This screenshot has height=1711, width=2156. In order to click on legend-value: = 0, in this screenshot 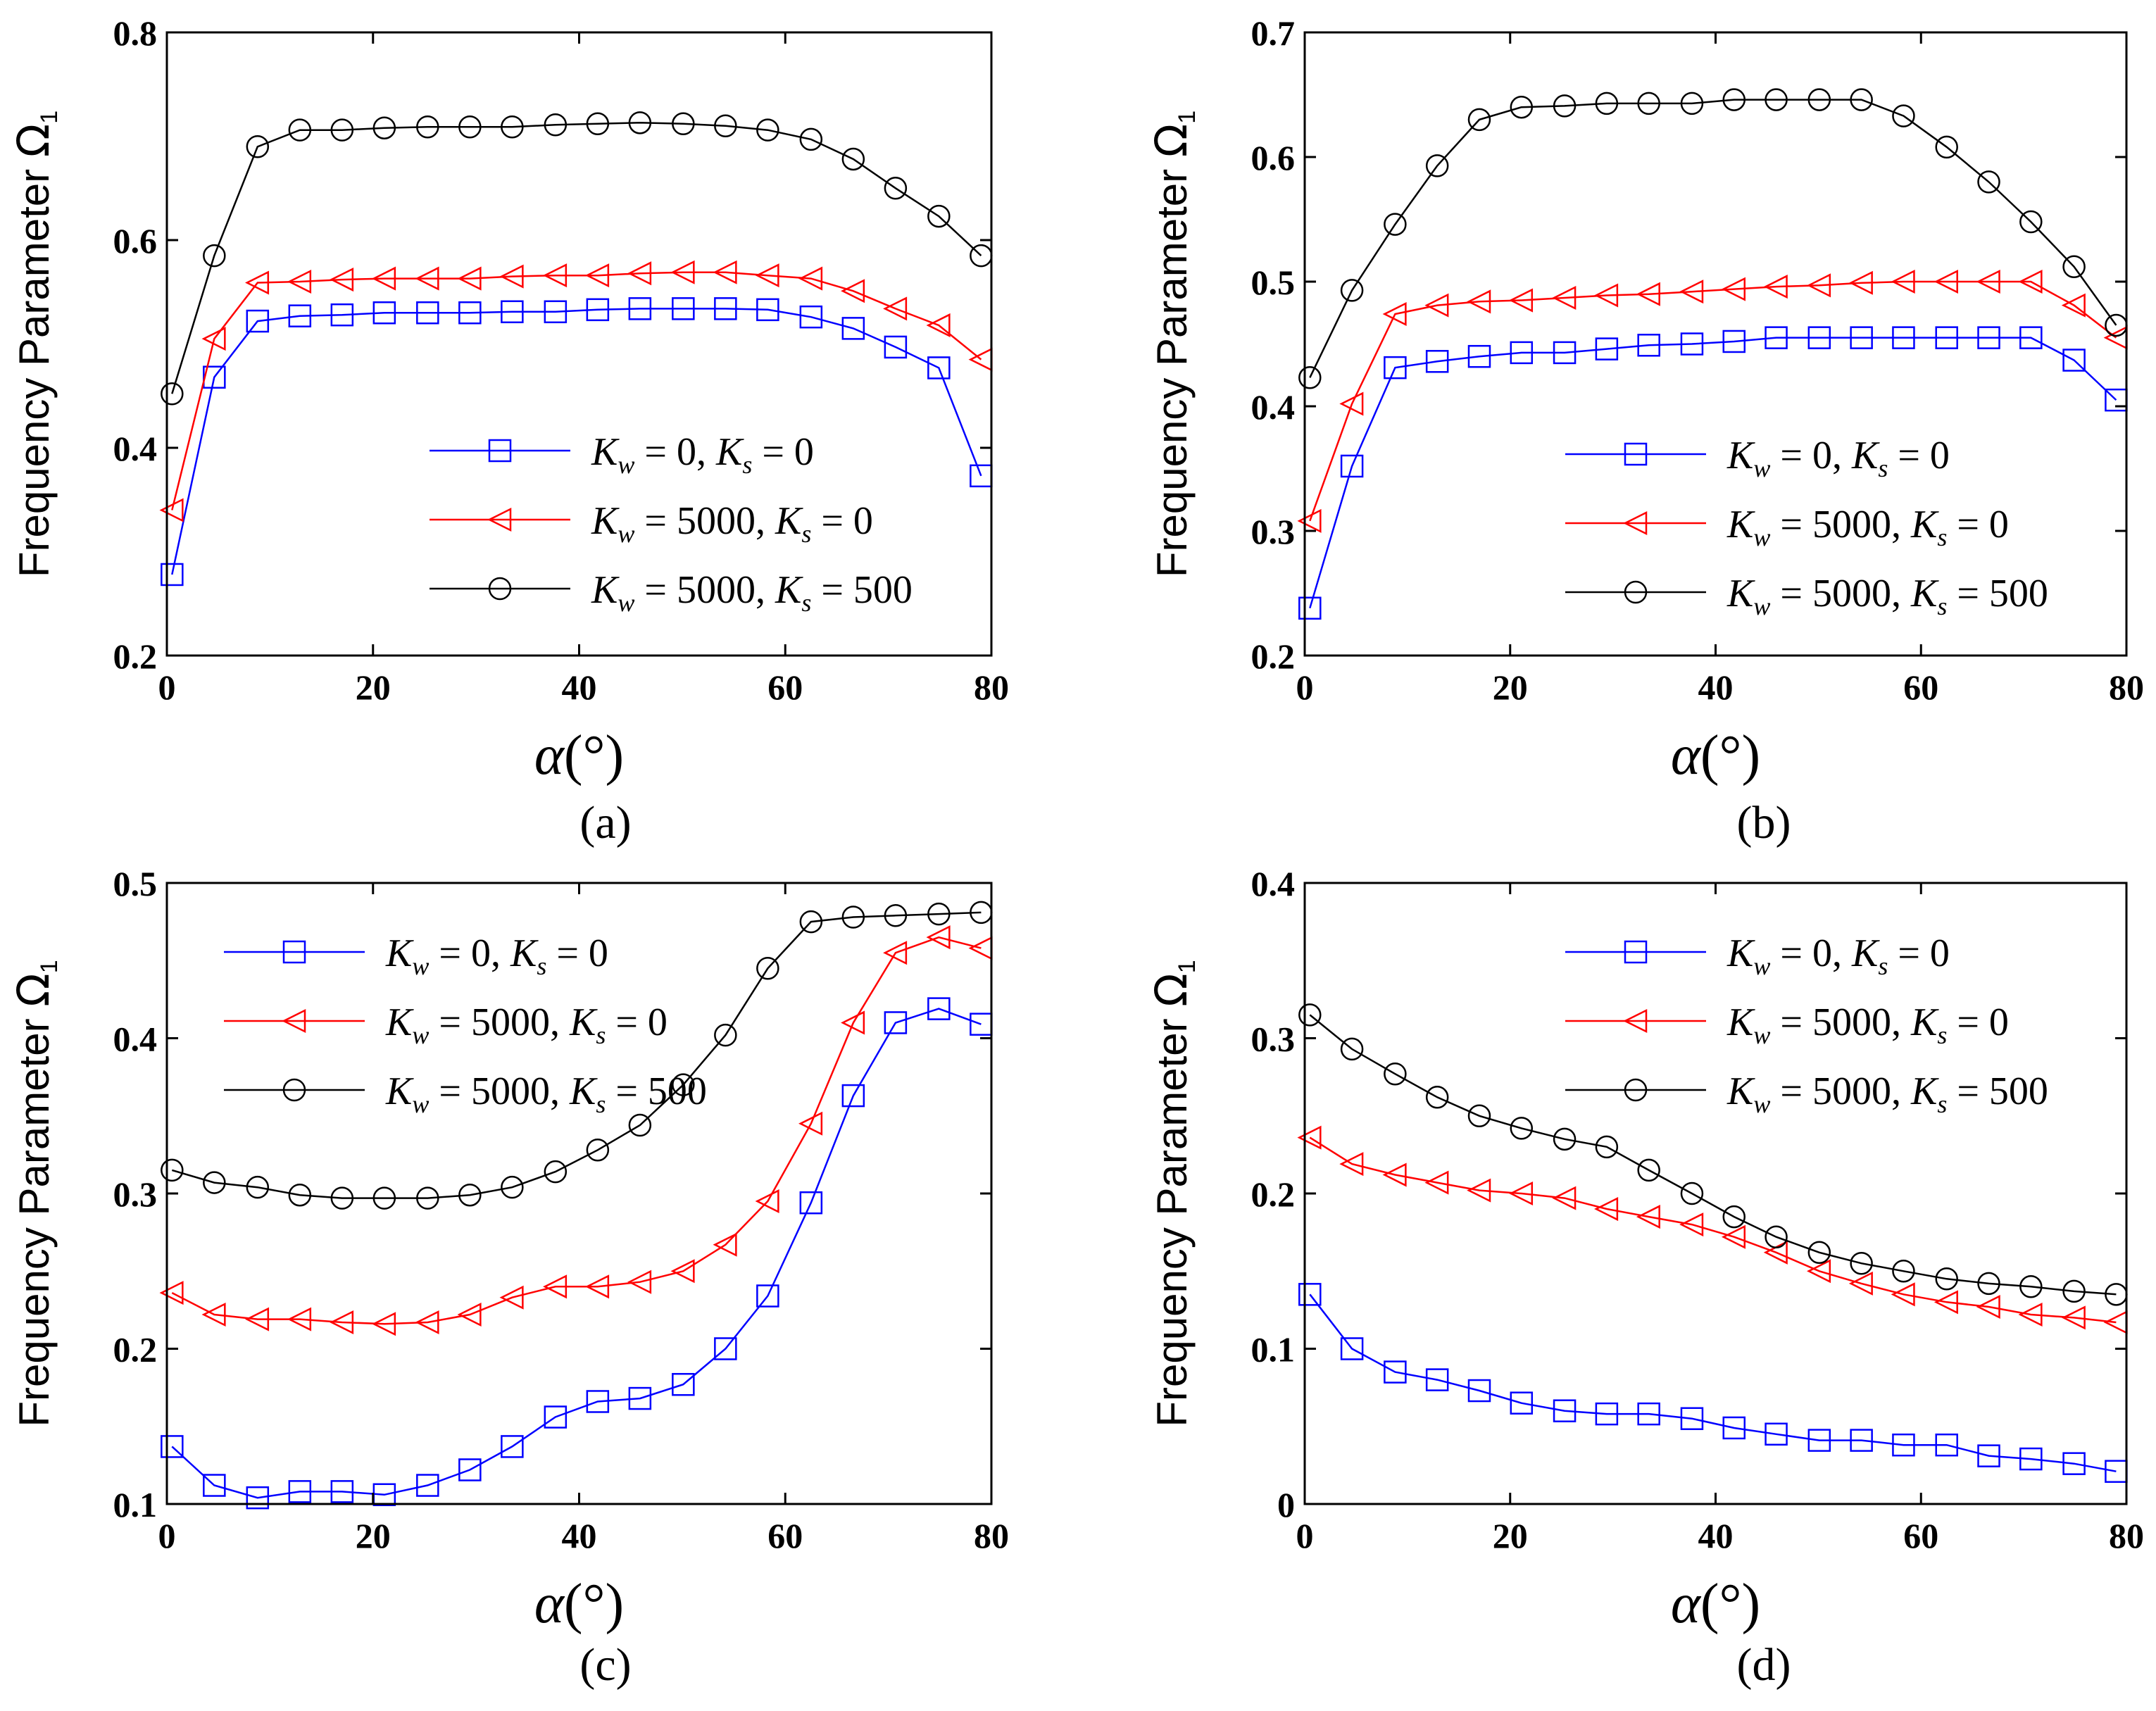, I will do `click(1811, 455)`.